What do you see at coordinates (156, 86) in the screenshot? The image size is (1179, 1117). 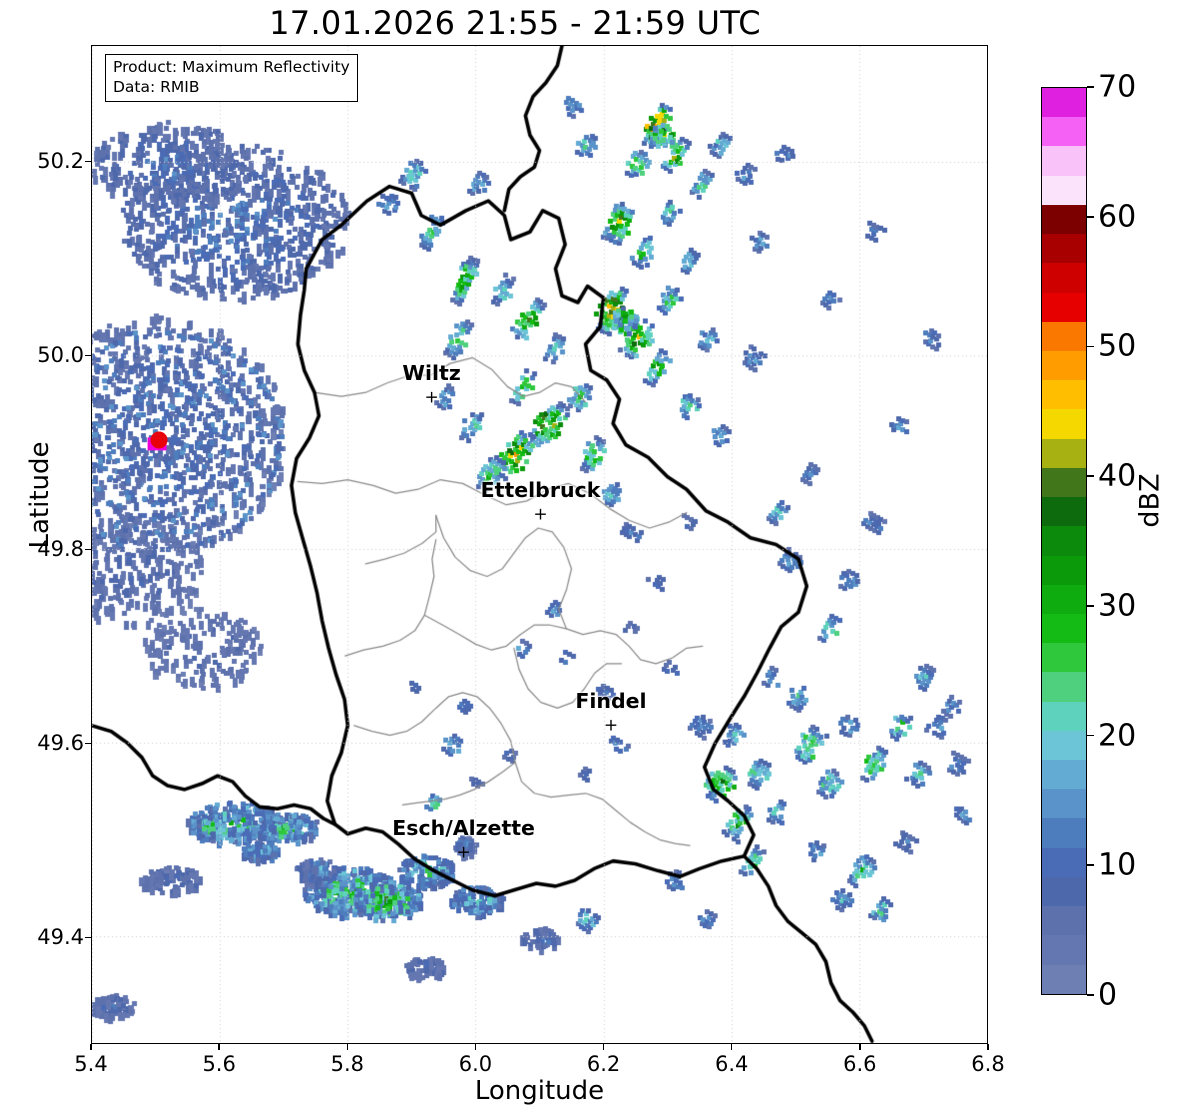 I see `data-source-line: Data: RMIB` at bounding box center [156, 86].